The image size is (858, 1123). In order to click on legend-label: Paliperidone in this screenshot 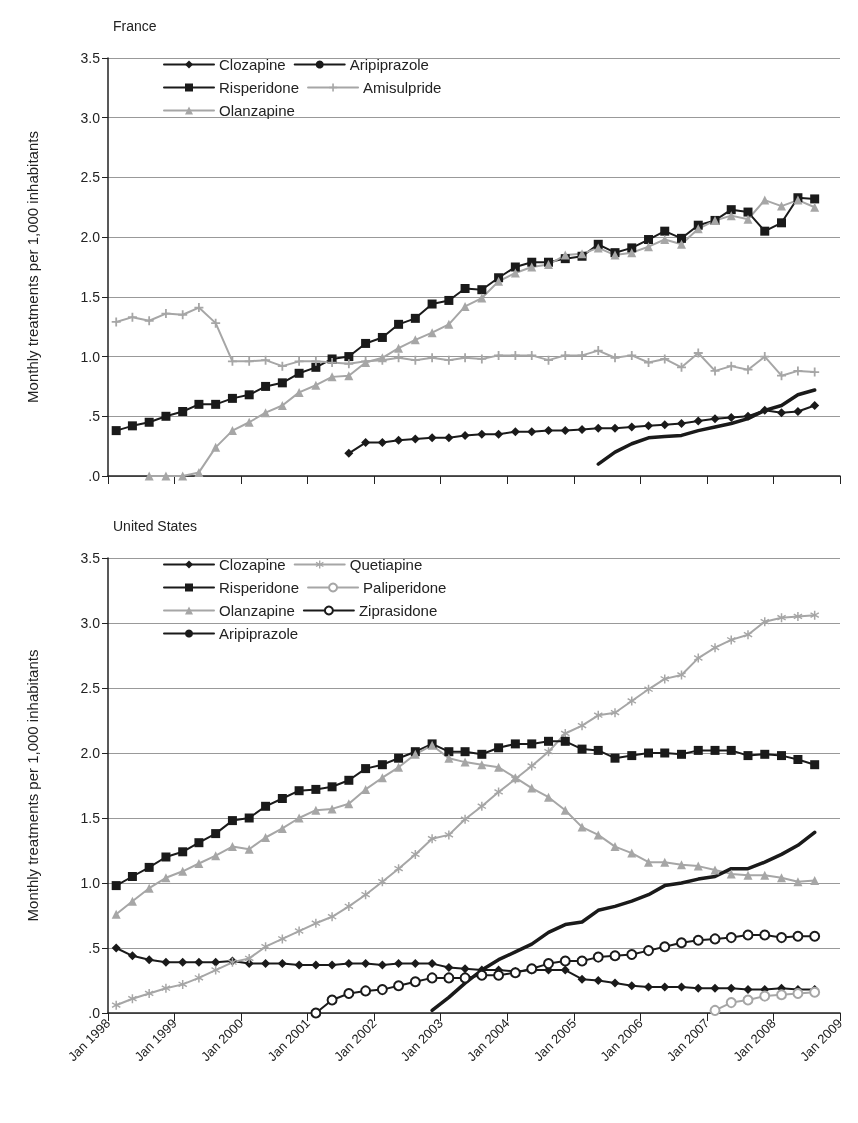, I will do `click(405, 587)`.